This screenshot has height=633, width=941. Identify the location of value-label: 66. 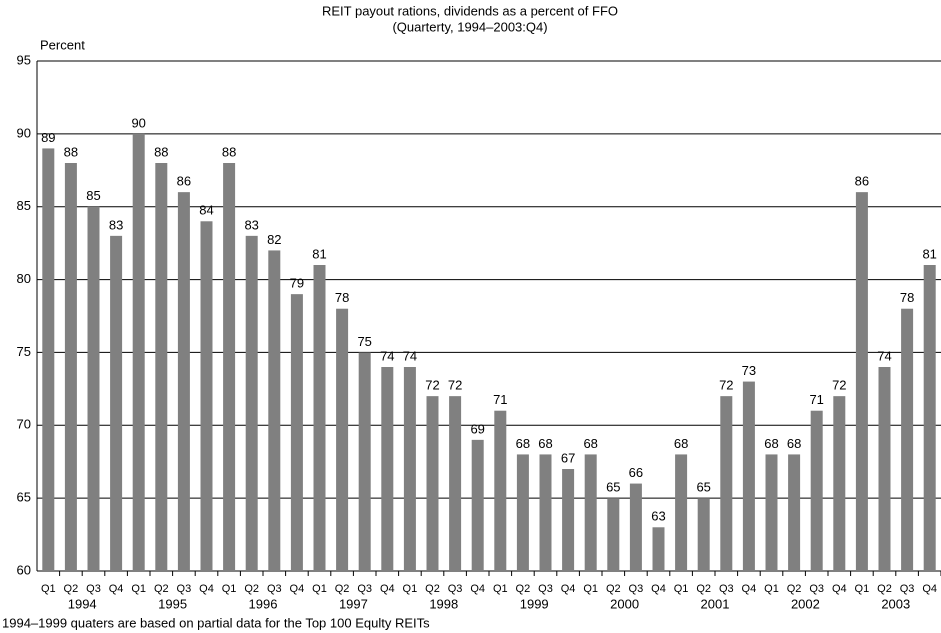
(636, 472).